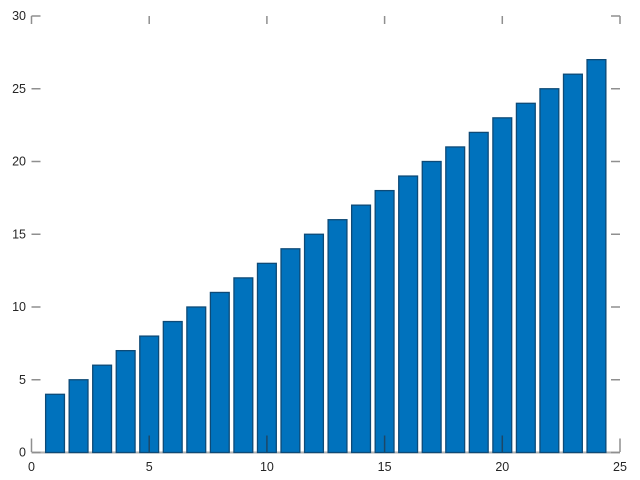 This screenshot has width=640, height=480. I want to click on bar-x7, so click(196, 380).